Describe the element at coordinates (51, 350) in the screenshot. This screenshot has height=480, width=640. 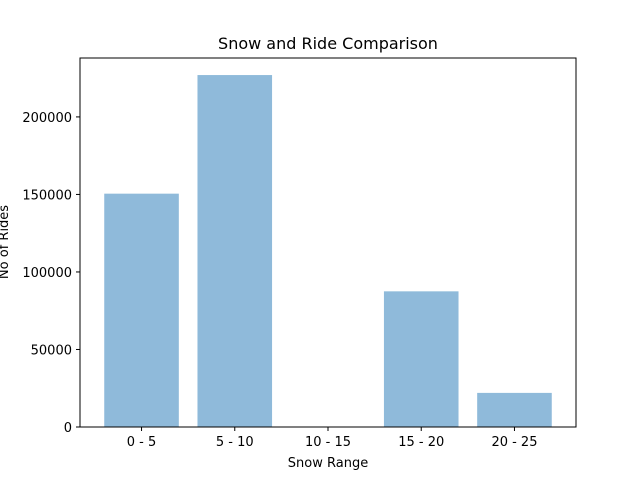
I see `y-tick-label-1: 50000` at that location.